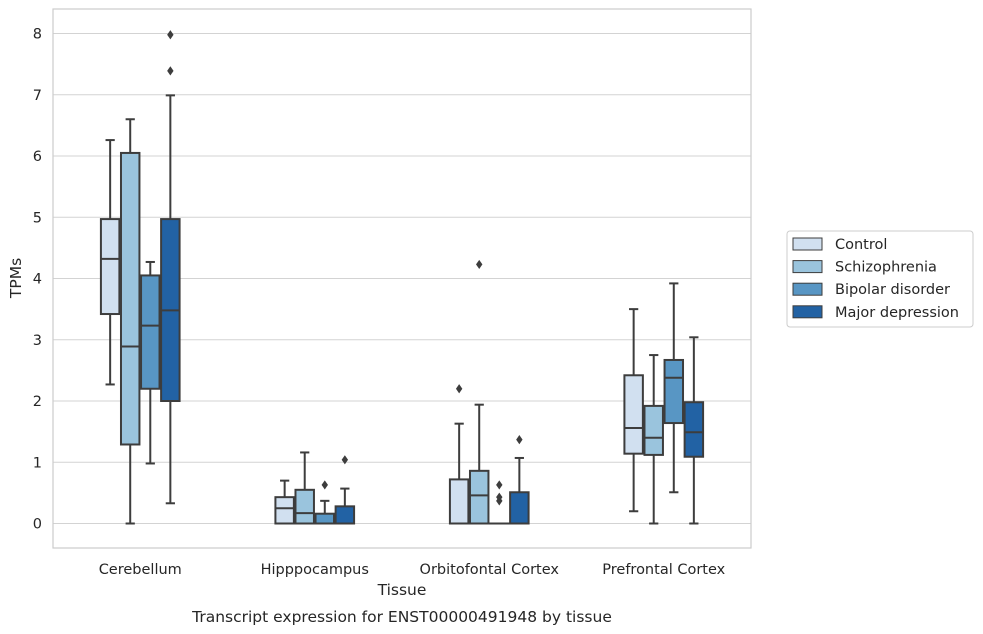  I want to click on y-tick-label: 3, so click(37, 341).